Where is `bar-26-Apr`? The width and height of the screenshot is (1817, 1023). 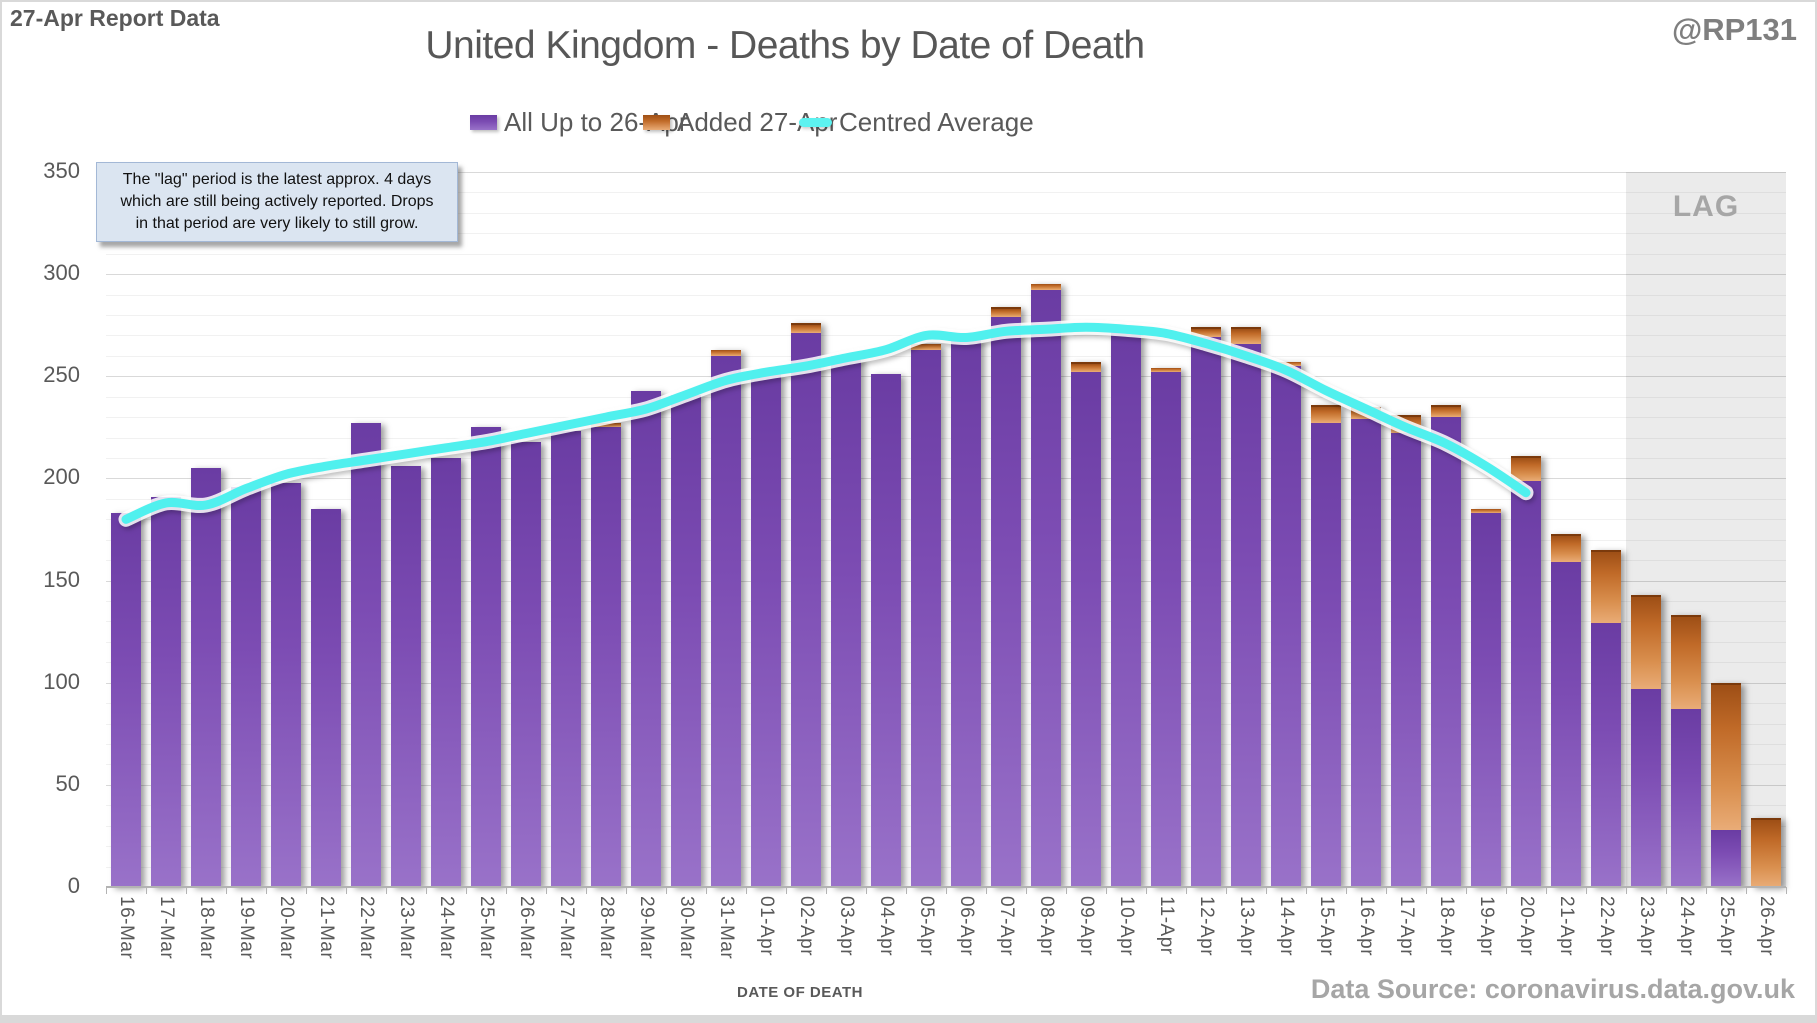
bar-26-Apr is located at coordinates (1766, 852).